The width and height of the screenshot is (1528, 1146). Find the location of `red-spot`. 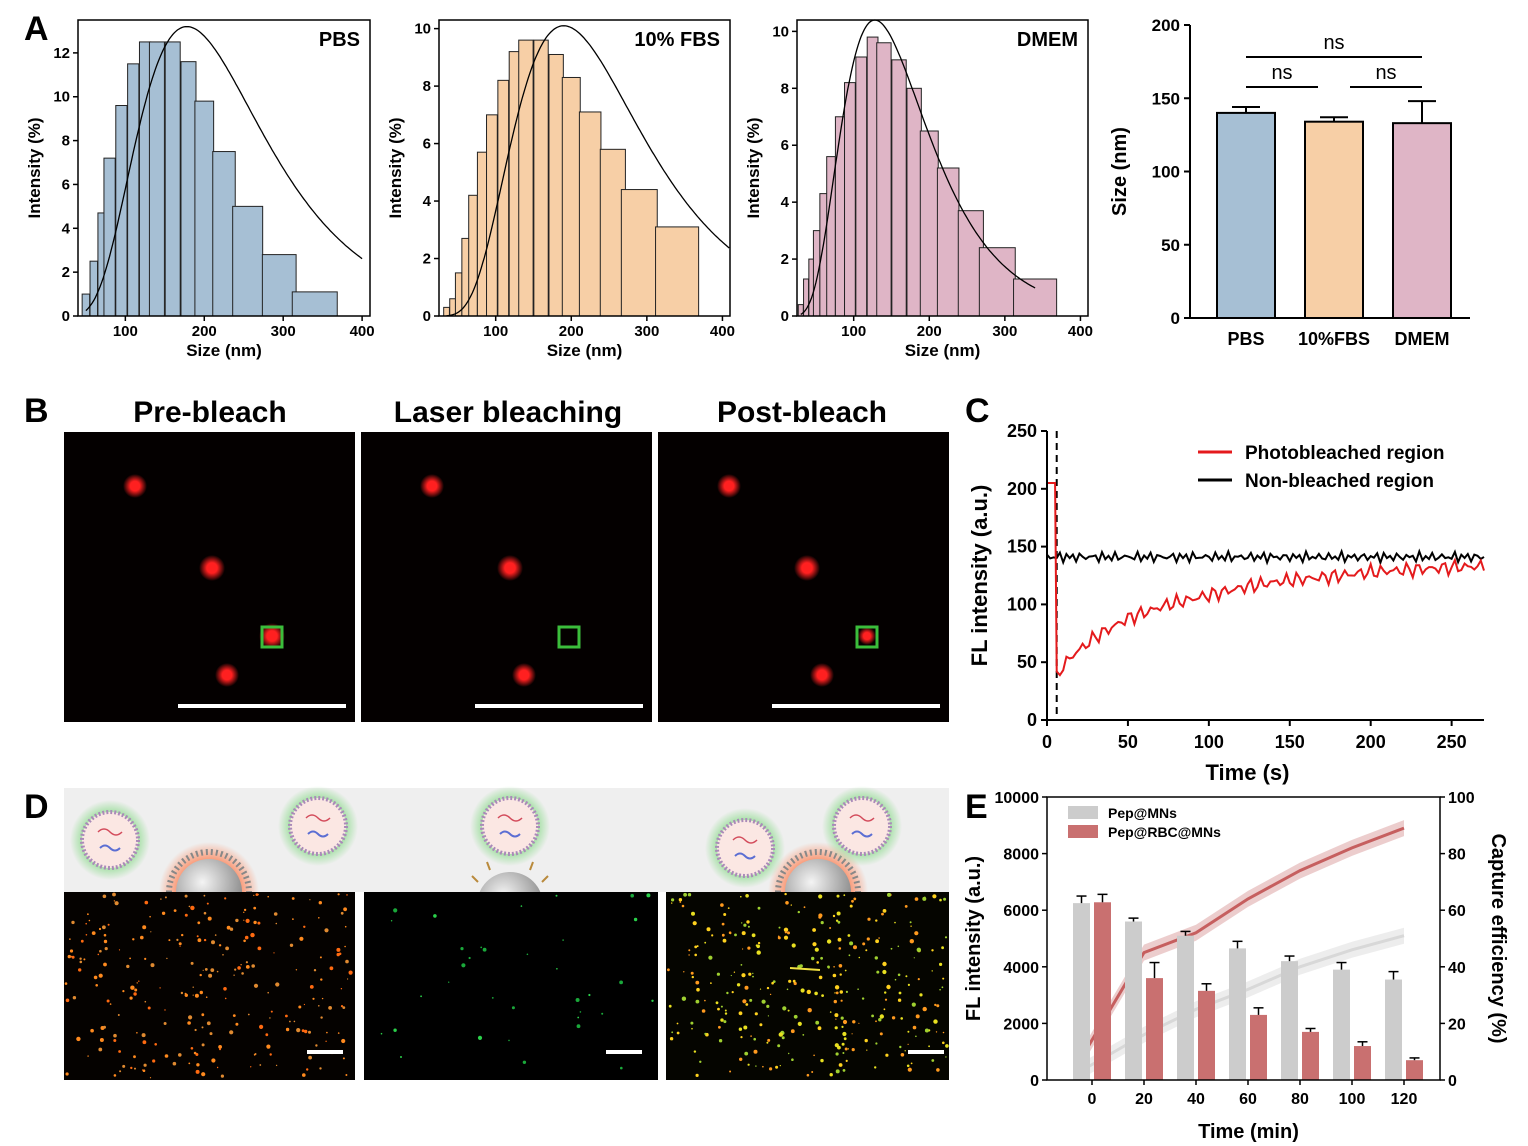

red-spot is located at coordinates (822, 675).